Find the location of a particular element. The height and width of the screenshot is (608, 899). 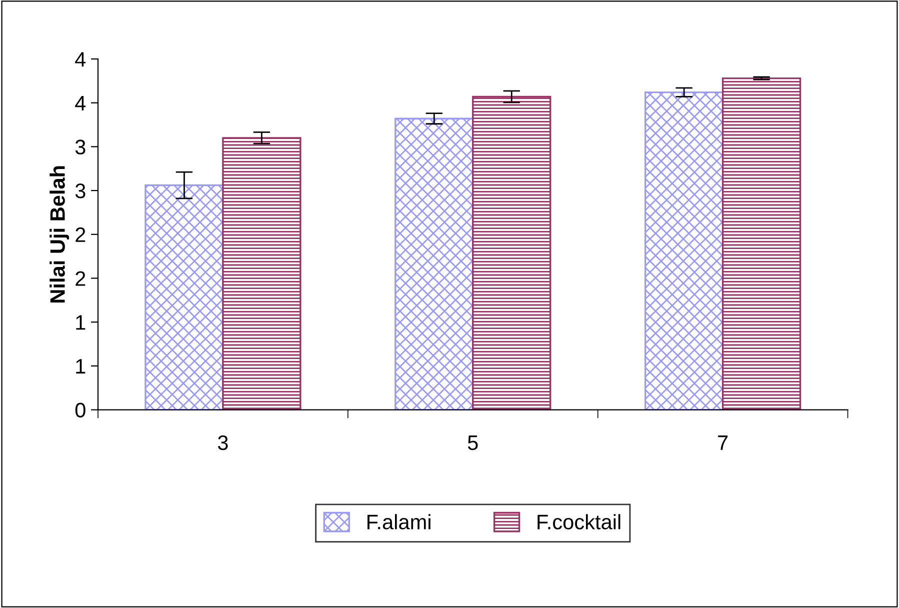

y-axis-title: Nilai Uji Belah is located at coordinates (60, 234).